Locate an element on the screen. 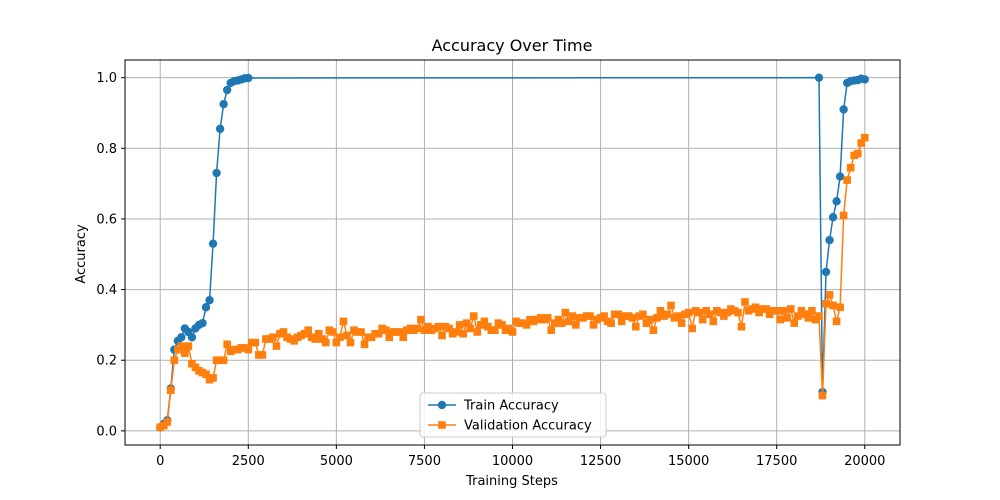 The image size is (1000, 500). y-axis-label: Accuracy is located at coordinates (81, 254).